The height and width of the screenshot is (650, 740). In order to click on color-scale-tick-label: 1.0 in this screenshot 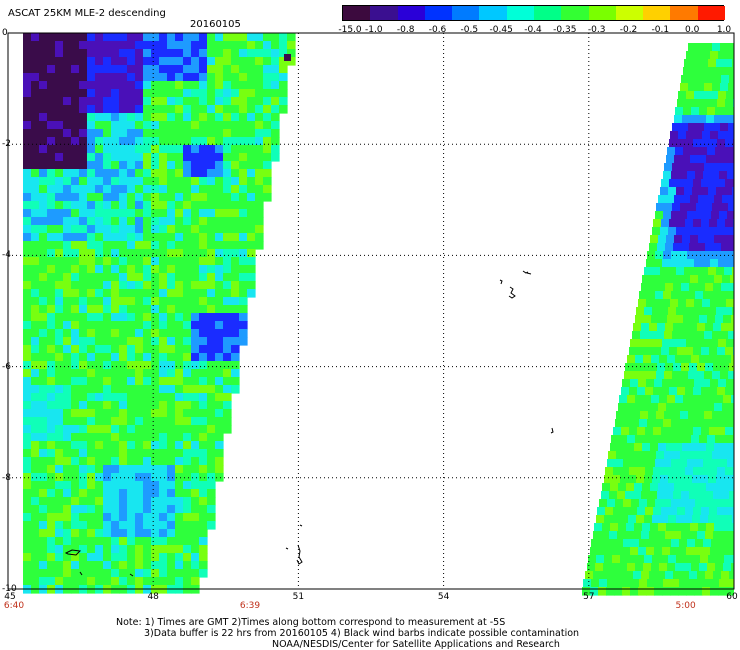, I will do `click(724, 30)`.